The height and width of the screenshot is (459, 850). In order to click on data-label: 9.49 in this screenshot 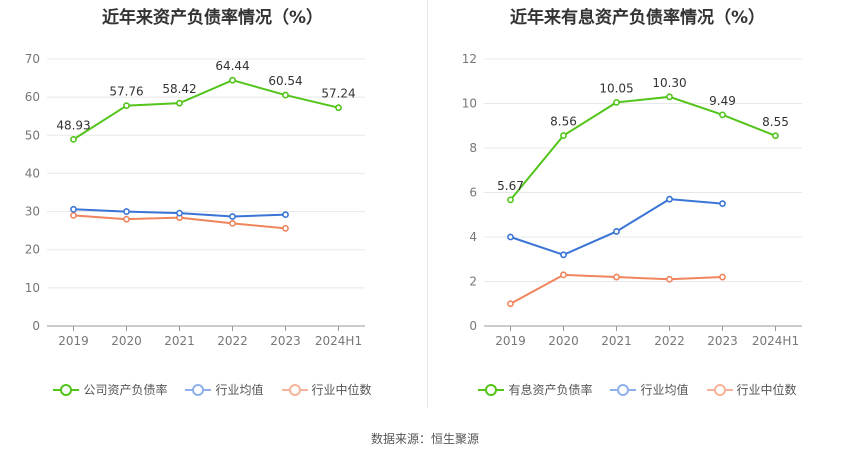, I will do `click(722, 101)`.